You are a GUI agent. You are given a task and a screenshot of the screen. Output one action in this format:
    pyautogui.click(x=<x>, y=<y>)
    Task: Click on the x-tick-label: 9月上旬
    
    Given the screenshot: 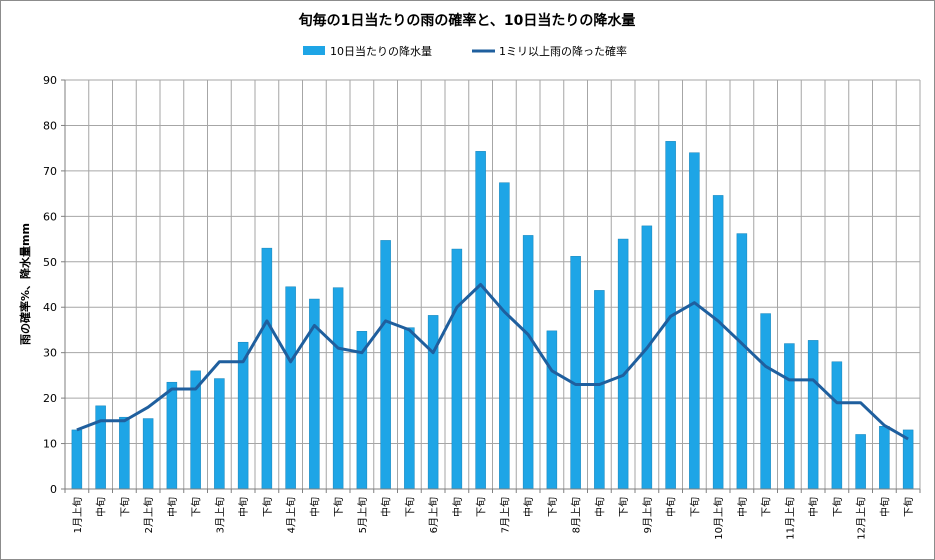 What is the action you would take?
    pyautogui.click(x=647, y=515)
    